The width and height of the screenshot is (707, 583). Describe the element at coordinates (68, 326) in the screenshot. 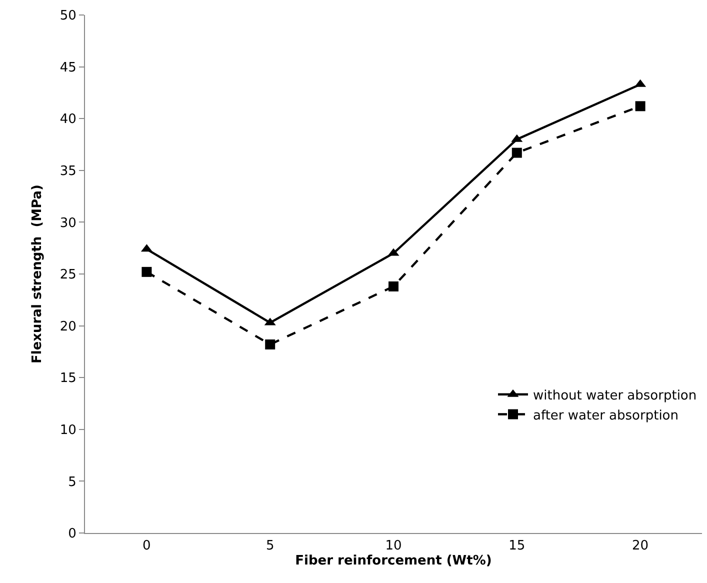

I see `y-tick-label: 20` at that location.